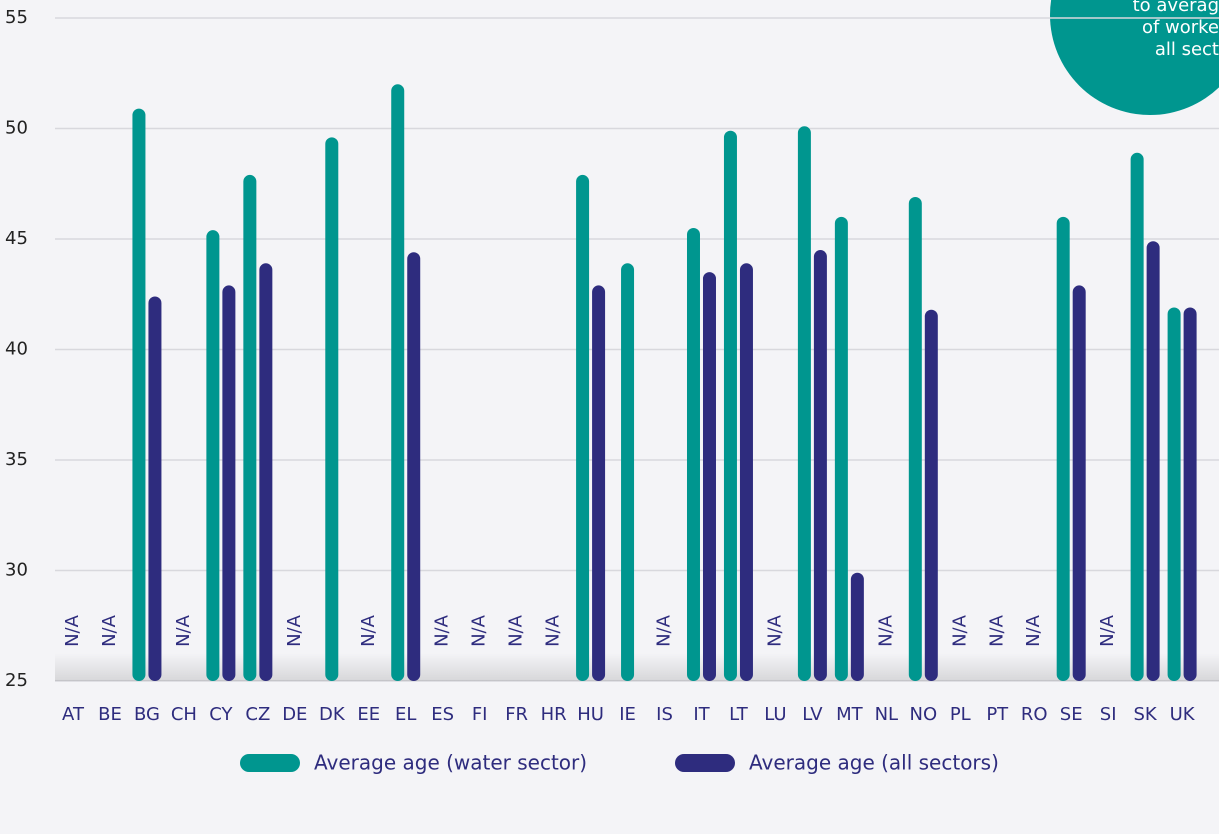  What do you see at coordinates (257, 714) in the screenshot?
I see `x-tick-label: CZ` at bounding box center [257, 714].